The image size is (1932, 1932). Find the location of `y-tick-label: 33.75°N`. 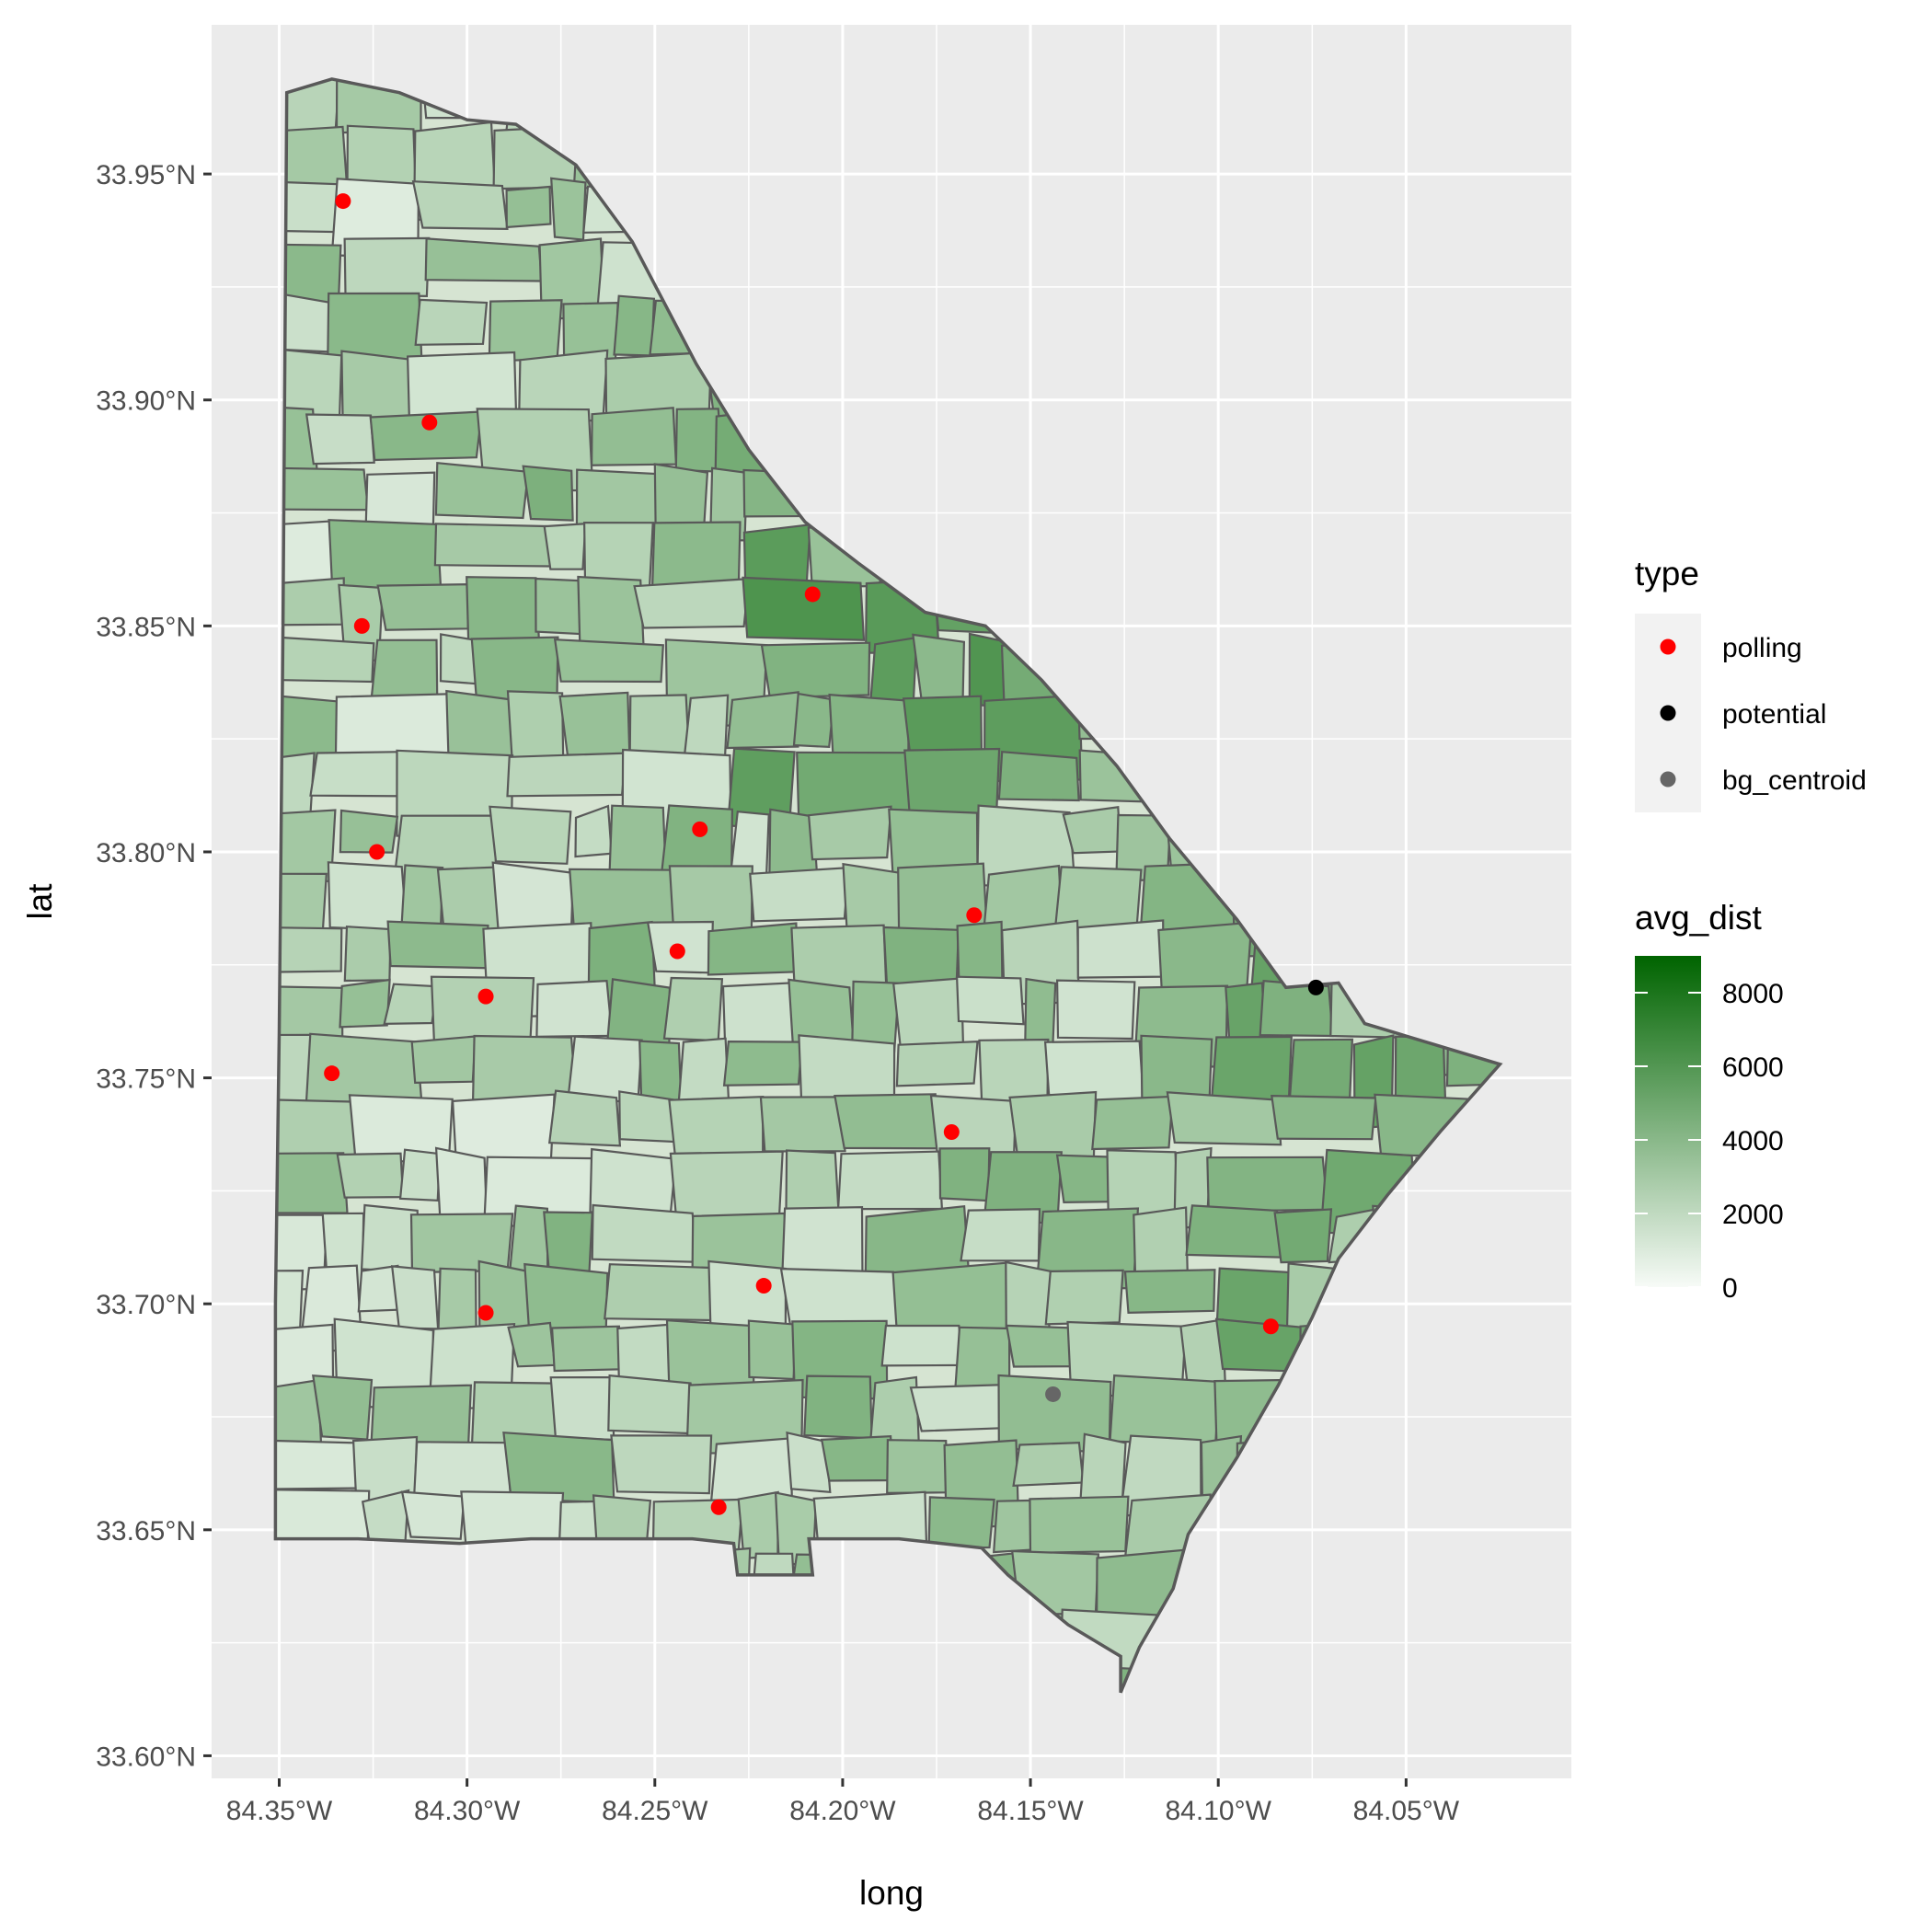

y-tick-label: 33.75°N is located at coordinates (146, 1079).